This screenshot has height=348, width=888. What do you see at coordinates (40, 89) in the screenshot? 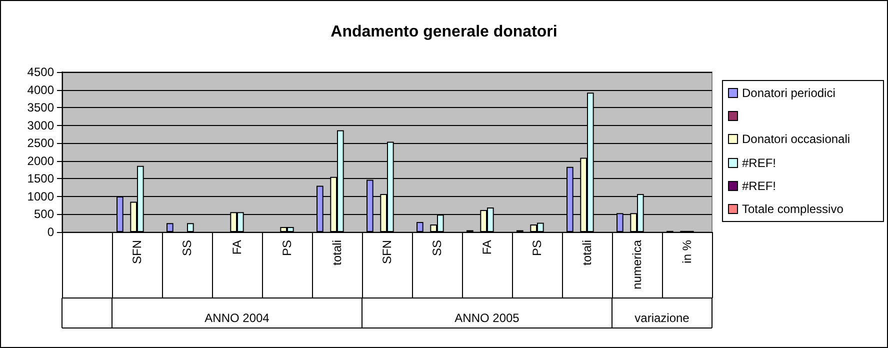
I see `y-tick-label: 4000` at bounding box center [40, 89].